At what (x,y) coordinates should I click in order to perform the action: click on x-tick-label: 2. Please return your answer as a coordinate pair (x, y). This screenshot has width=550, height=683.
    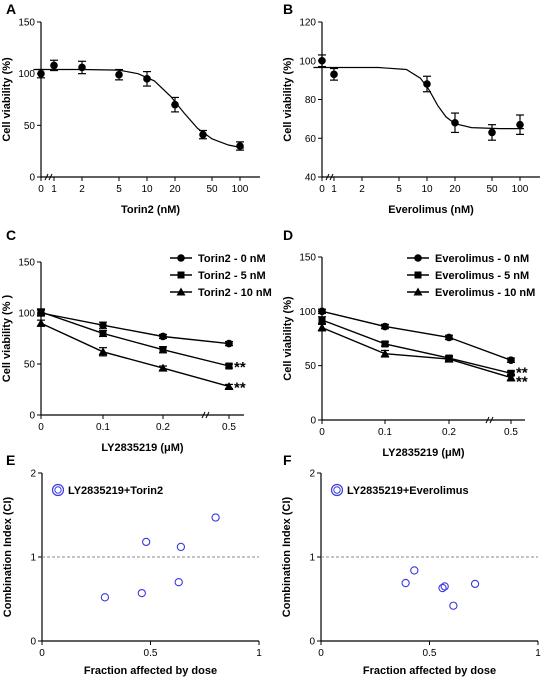
    Looking at the image, I should click on (82, 189).